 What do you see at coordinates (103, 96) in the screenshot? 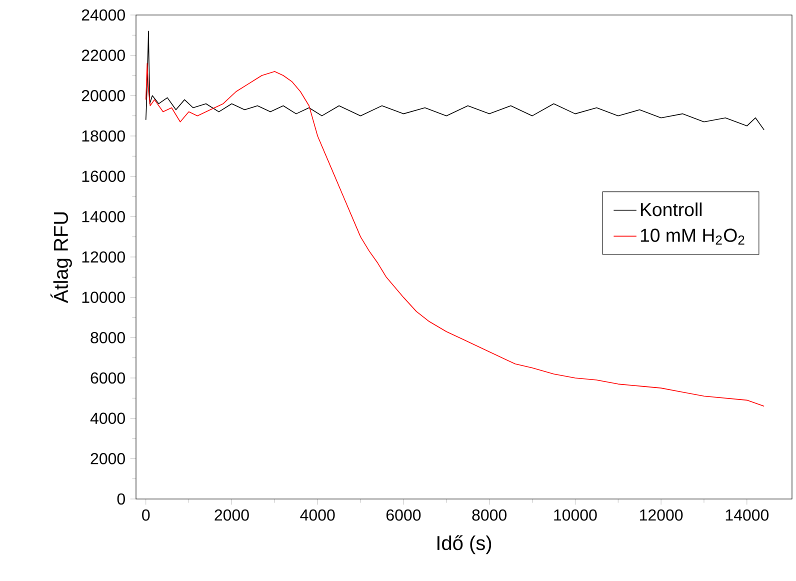
I see `y-tick-label: 20000` at bounding box center [103, 96].